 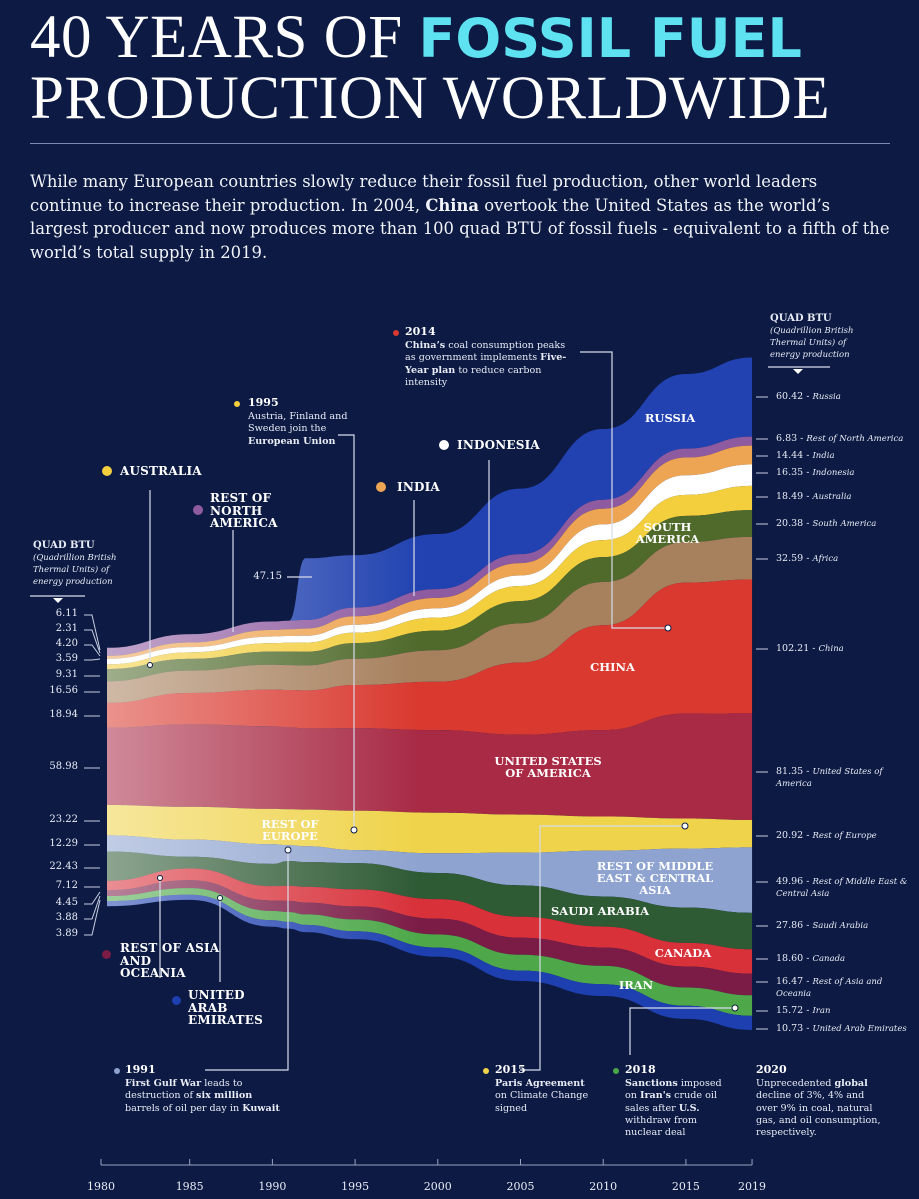 What do you see at coordinates (396, 333) in the screenshot?
I see `event-2014-dot` at bounding box center [396, 333].